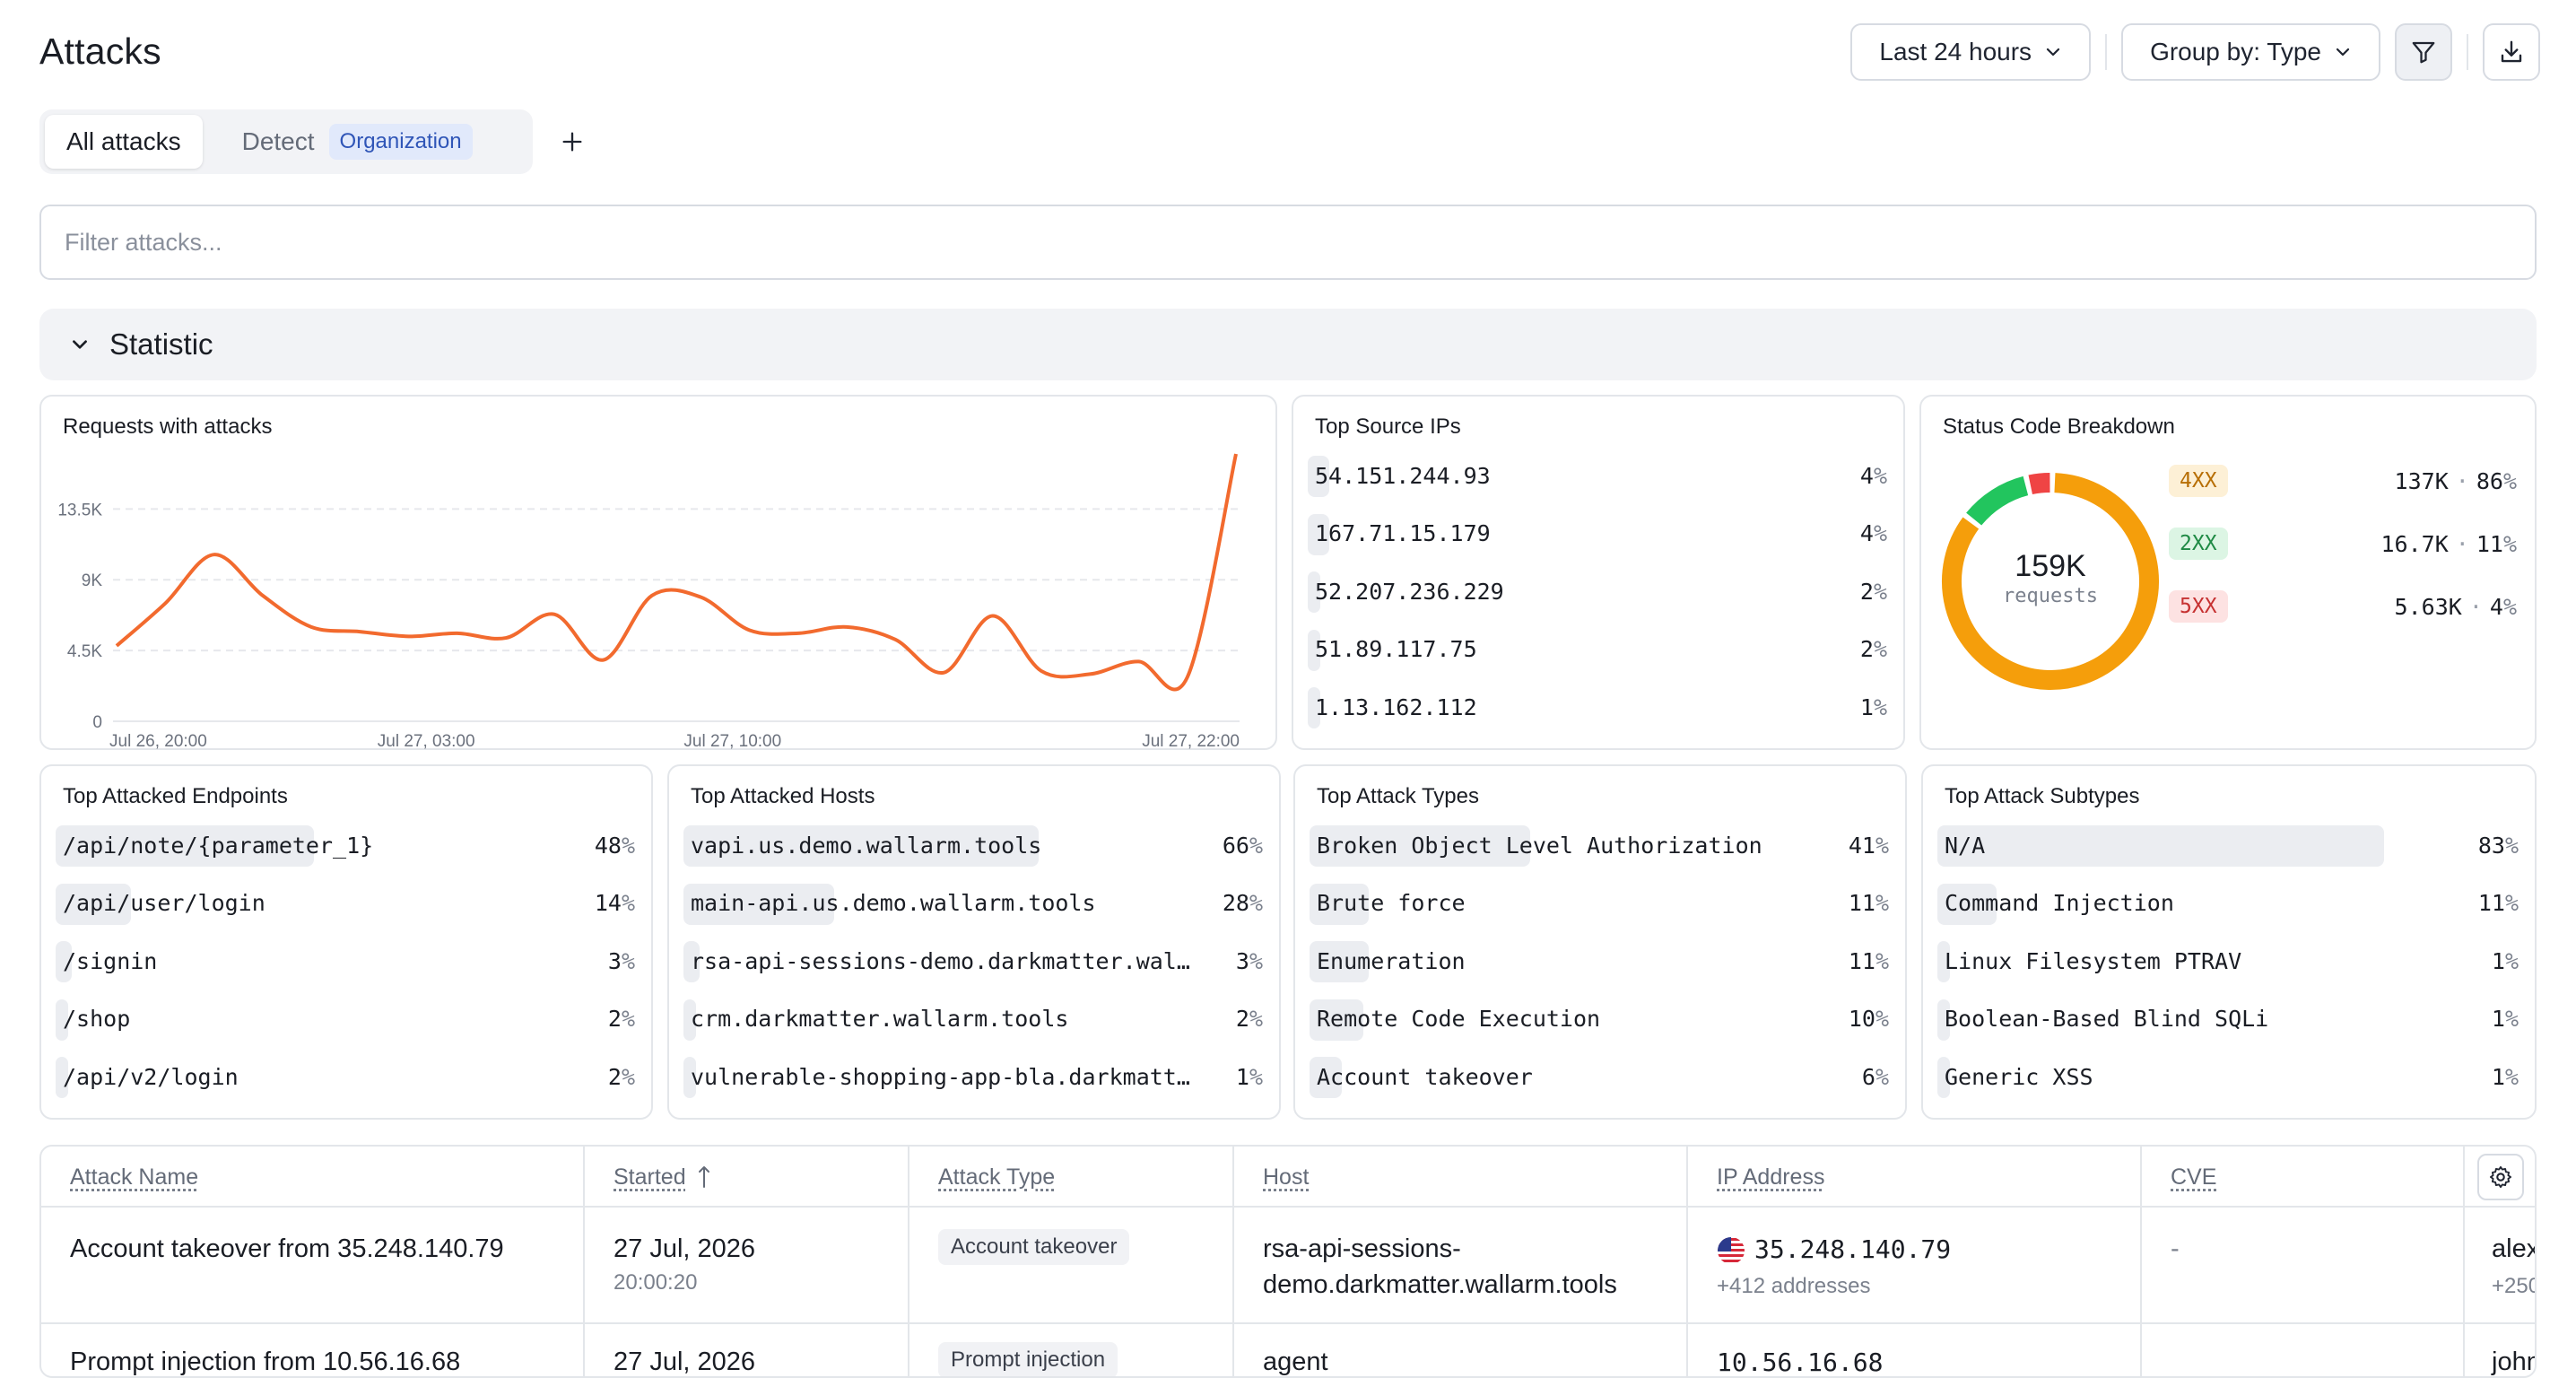  I want to click on list-item: Boolean-Based Blind SQLi 1%, so click(2228, 1019).